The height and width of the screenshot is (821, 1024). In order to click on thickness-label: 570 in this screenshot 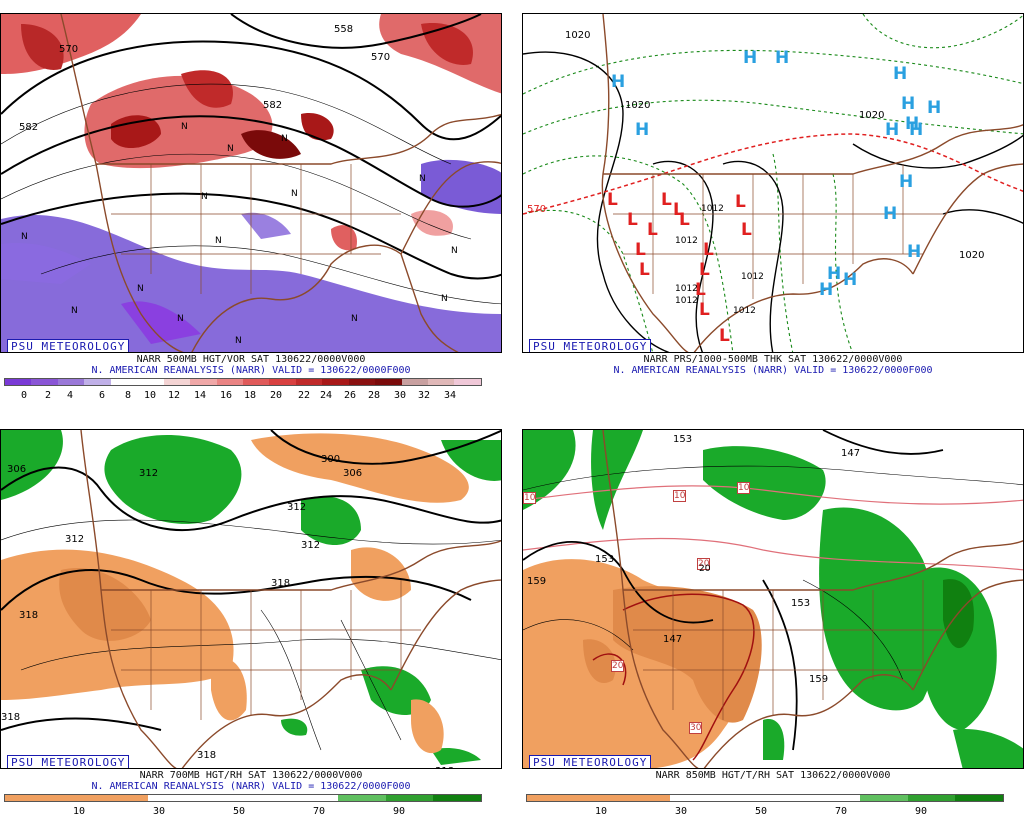, I will do `click(537, 209)`.